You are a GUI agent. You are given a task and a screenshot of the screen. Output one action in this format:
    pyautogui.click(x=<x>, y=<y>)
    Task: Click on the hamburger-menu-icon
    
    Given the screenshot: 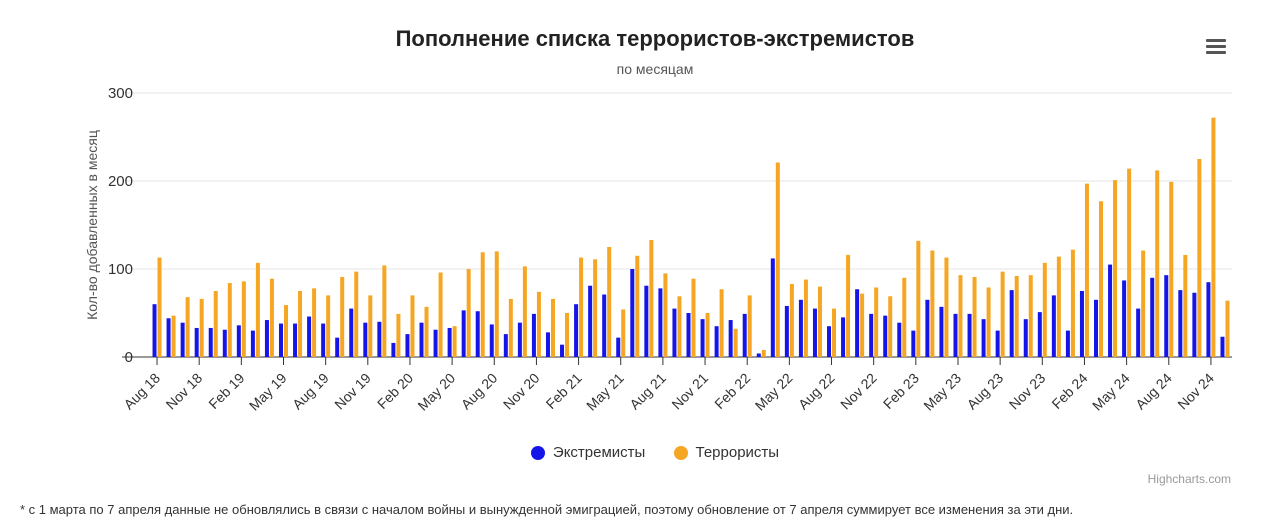 What is the action you would take?
    pyautogui.click(x=1216, y=48)
    